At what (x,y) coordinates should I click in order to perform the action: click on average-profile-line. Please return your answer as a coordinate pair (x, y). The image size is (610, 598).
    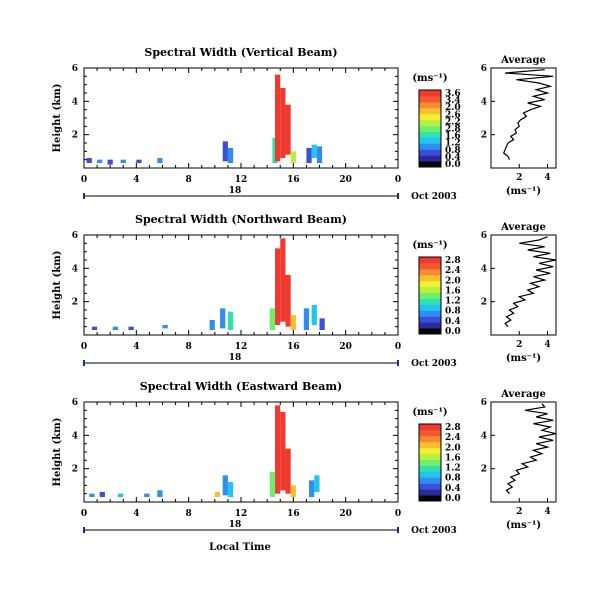
    Looking at the image, I should click on (530, 282).